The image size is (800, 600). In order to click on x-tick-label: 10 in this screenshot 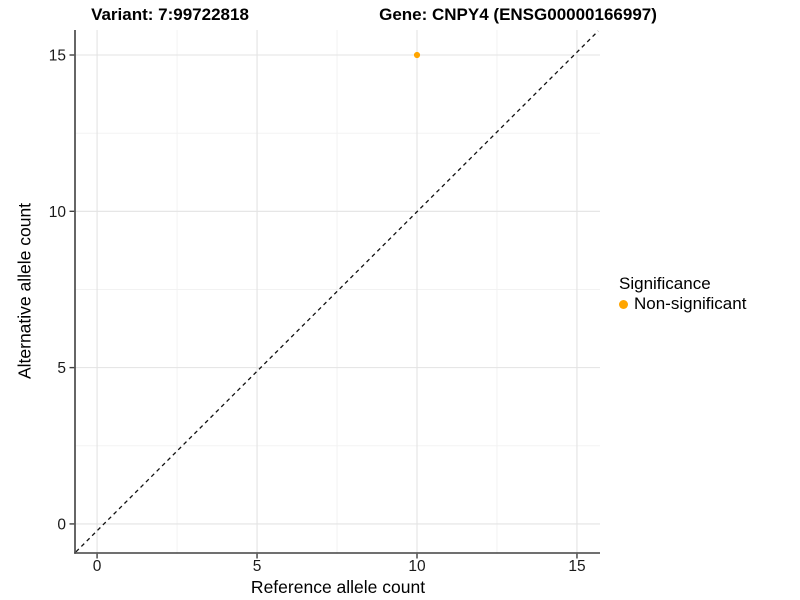, I will do `click(417, 566)`.